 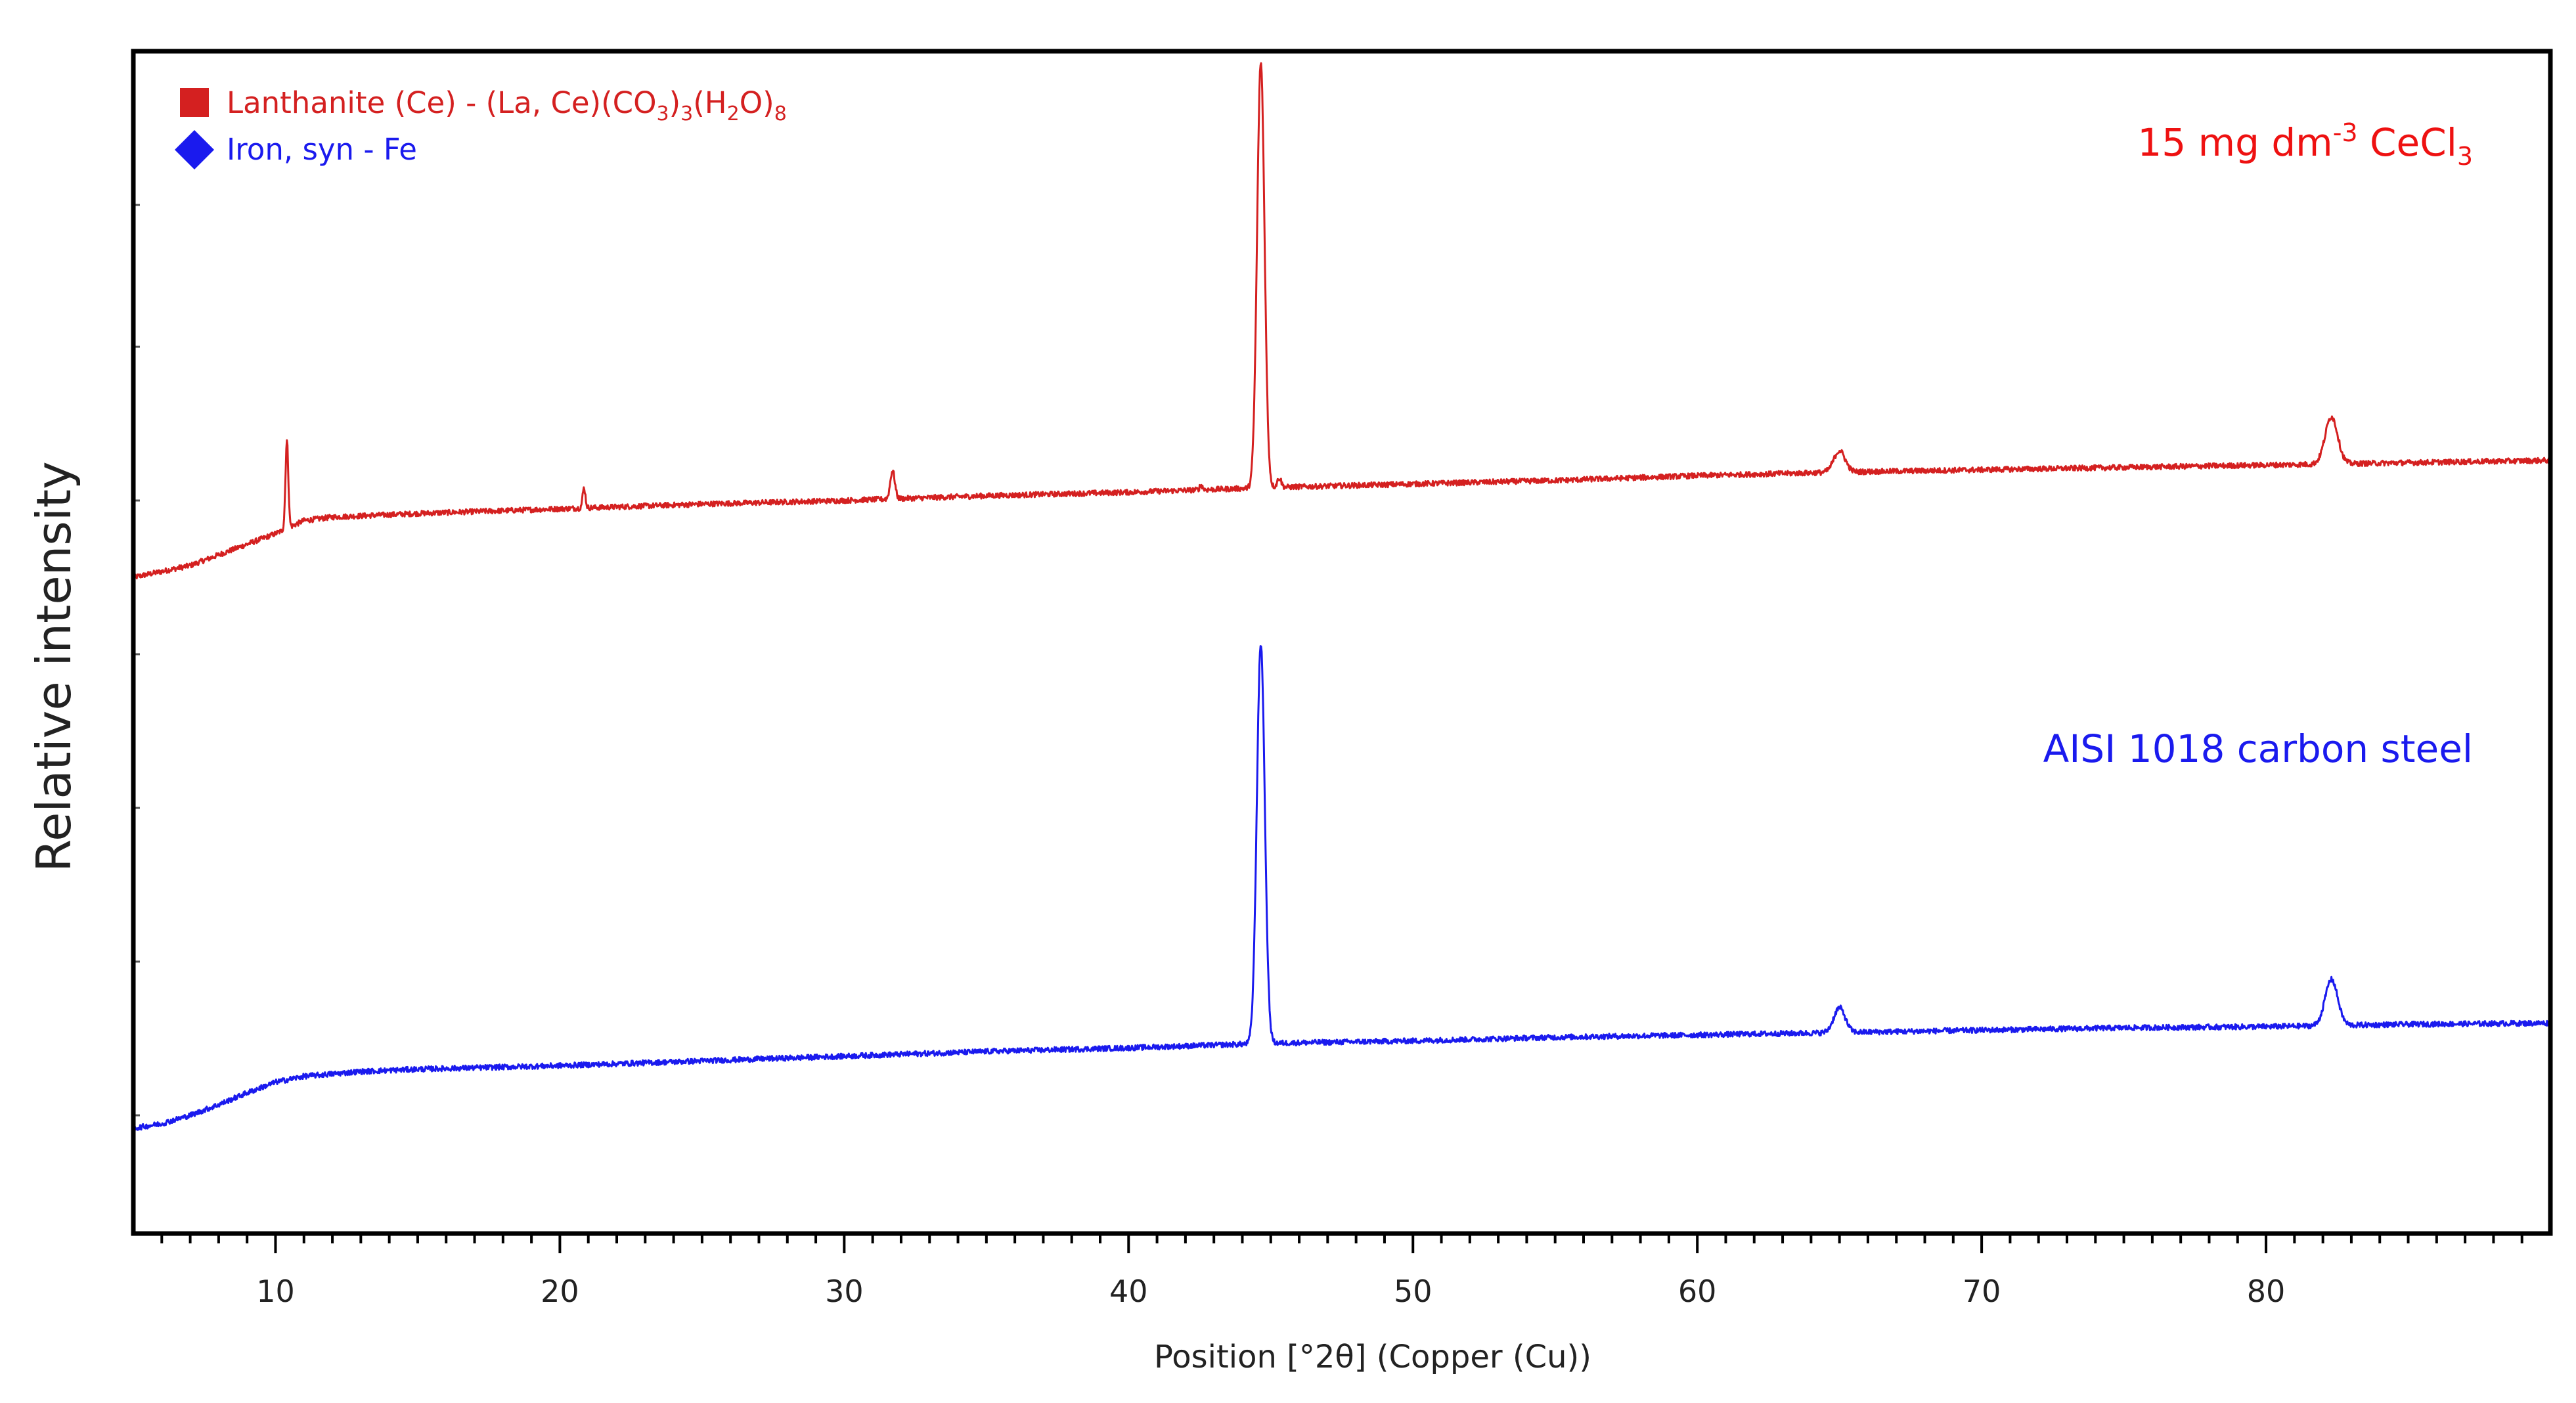 What do you see at coordinates (194, 102) in the screenshot?
I see `legend-marker-lanthanite` at bounding box center [194, 102].